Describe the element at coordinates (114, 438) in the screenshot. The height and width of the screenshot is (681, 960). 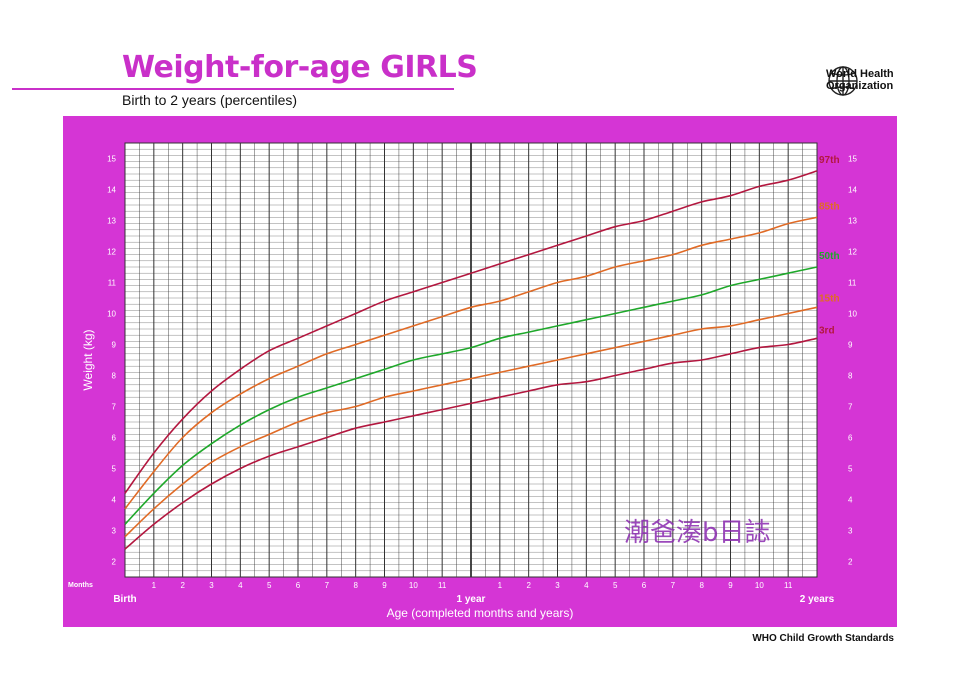
I see `y-tick-label-left: 6` at that location.